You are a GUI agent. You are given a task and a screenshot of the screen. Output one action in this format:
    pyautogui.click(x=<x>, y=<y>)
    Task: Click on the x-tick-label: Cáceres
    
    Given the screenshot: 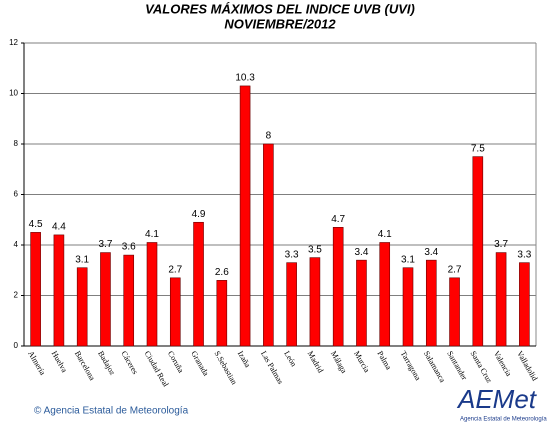 What is the action you would take?
    pyautogui.click(x=129, y=362)
    